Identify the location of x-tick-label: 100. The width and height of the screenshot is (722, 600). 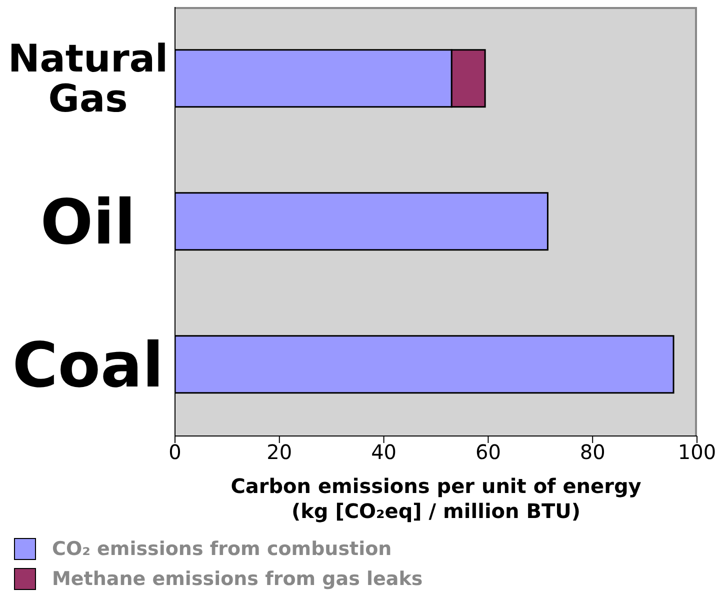
(697, 452).